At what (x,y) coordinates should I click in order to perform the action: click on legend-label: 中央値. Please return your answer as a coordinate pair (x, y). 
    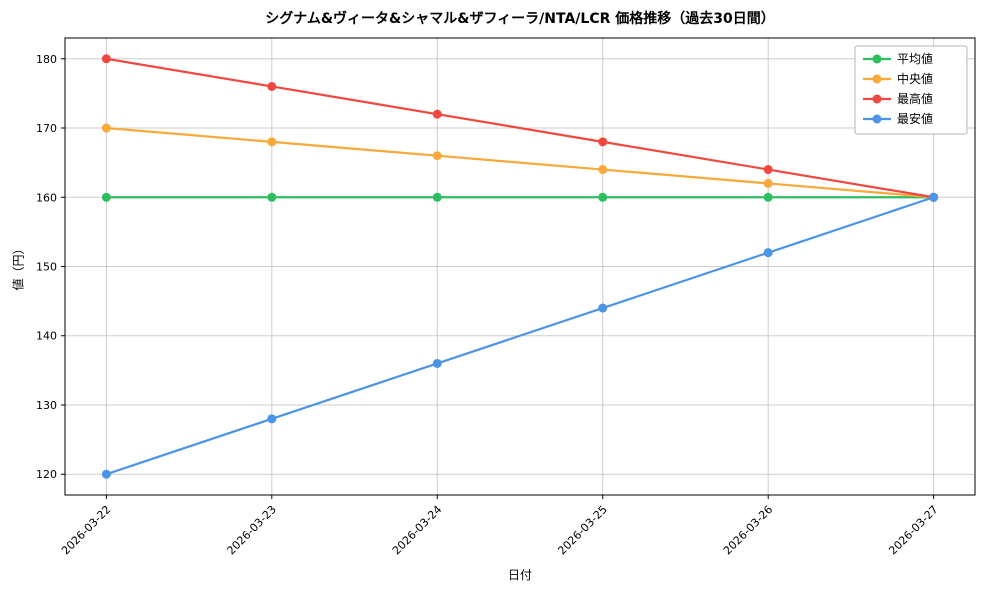
    Looking at the image, I should click on (915, 78).